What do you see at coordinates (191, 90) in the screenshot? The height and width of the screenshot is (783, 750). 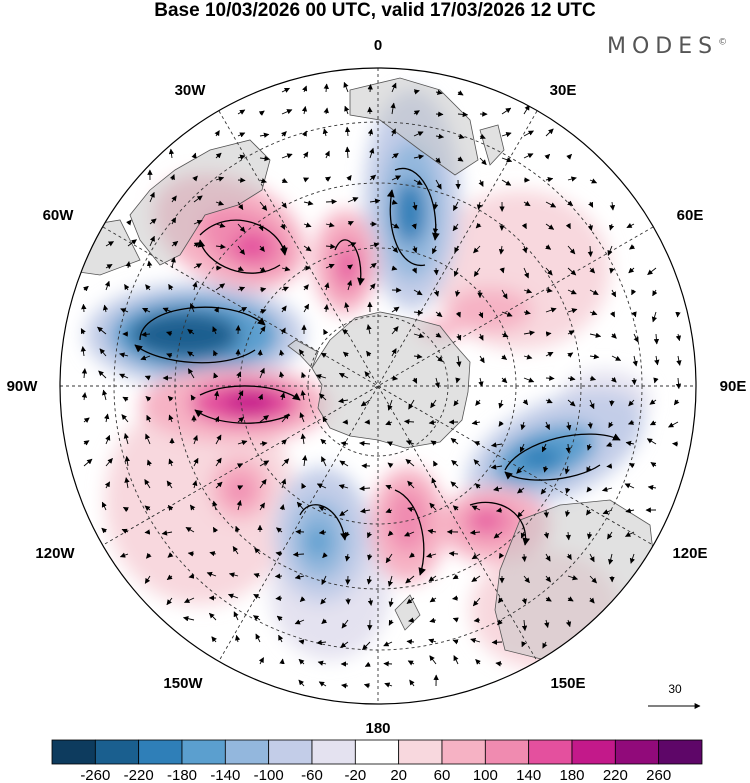 I see `lon-label-30w: 30W` at bounding box center [191, 90].